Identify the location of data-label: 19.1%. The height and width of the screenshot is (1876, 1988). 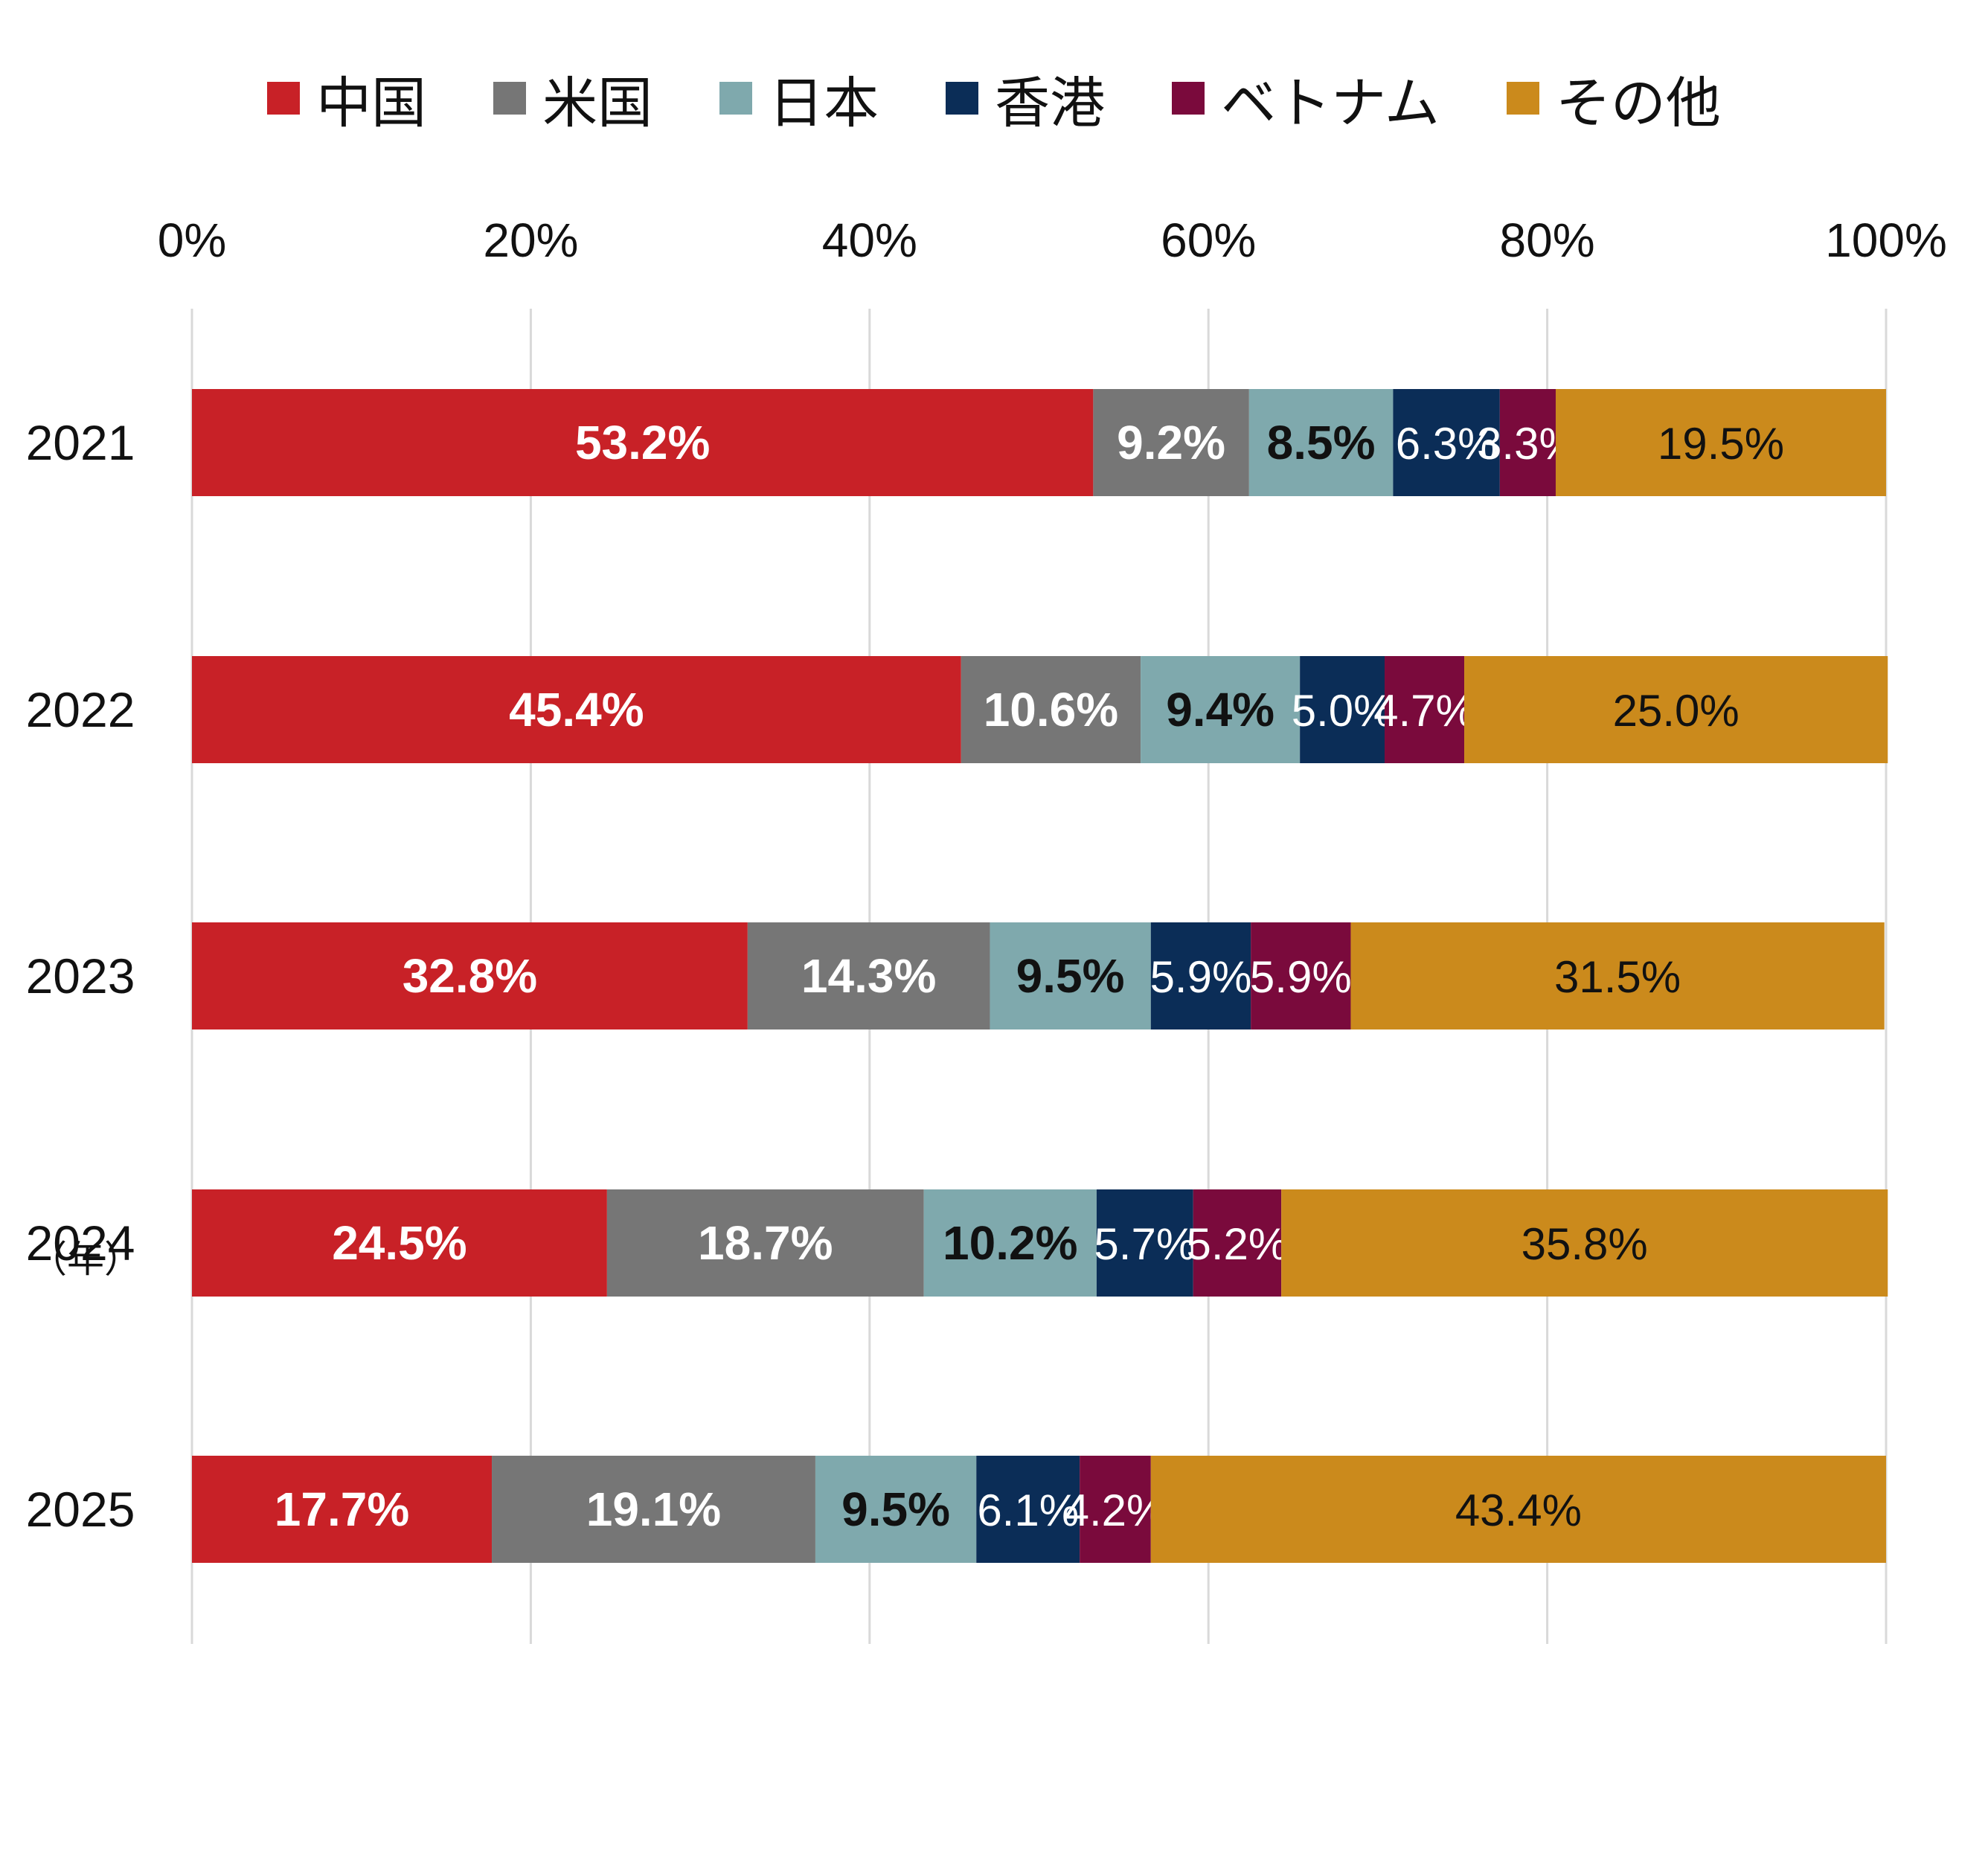
(653, 1509).